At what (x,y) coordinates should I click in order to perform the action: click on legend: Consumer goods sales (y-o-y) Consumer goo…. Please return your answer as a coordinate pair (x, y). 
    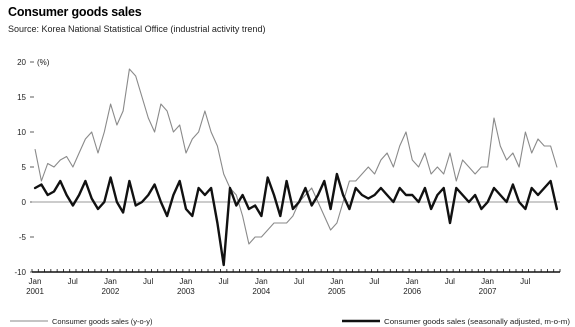
    Looking at the image, I should click on (290, 321).